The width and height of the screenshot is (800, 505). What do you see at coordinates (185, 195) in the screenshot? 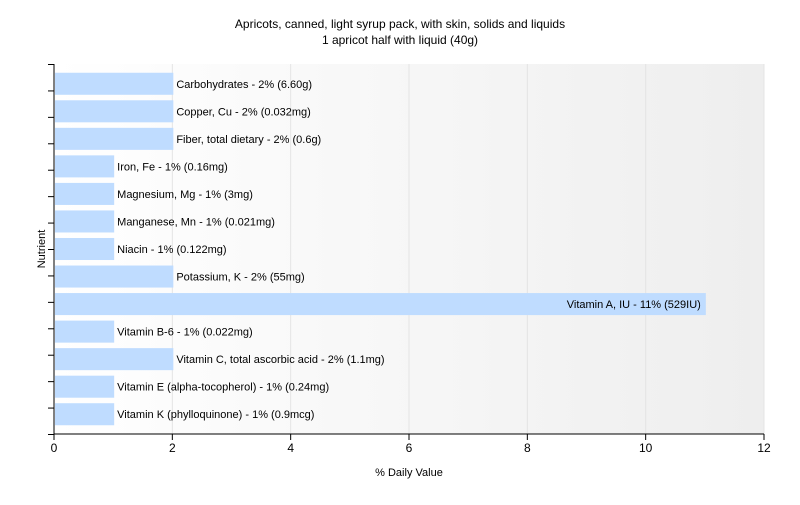
I see `bar-data-label: Magnesium, Mg - 1% (3mg)` at bounding box center [185, 195].